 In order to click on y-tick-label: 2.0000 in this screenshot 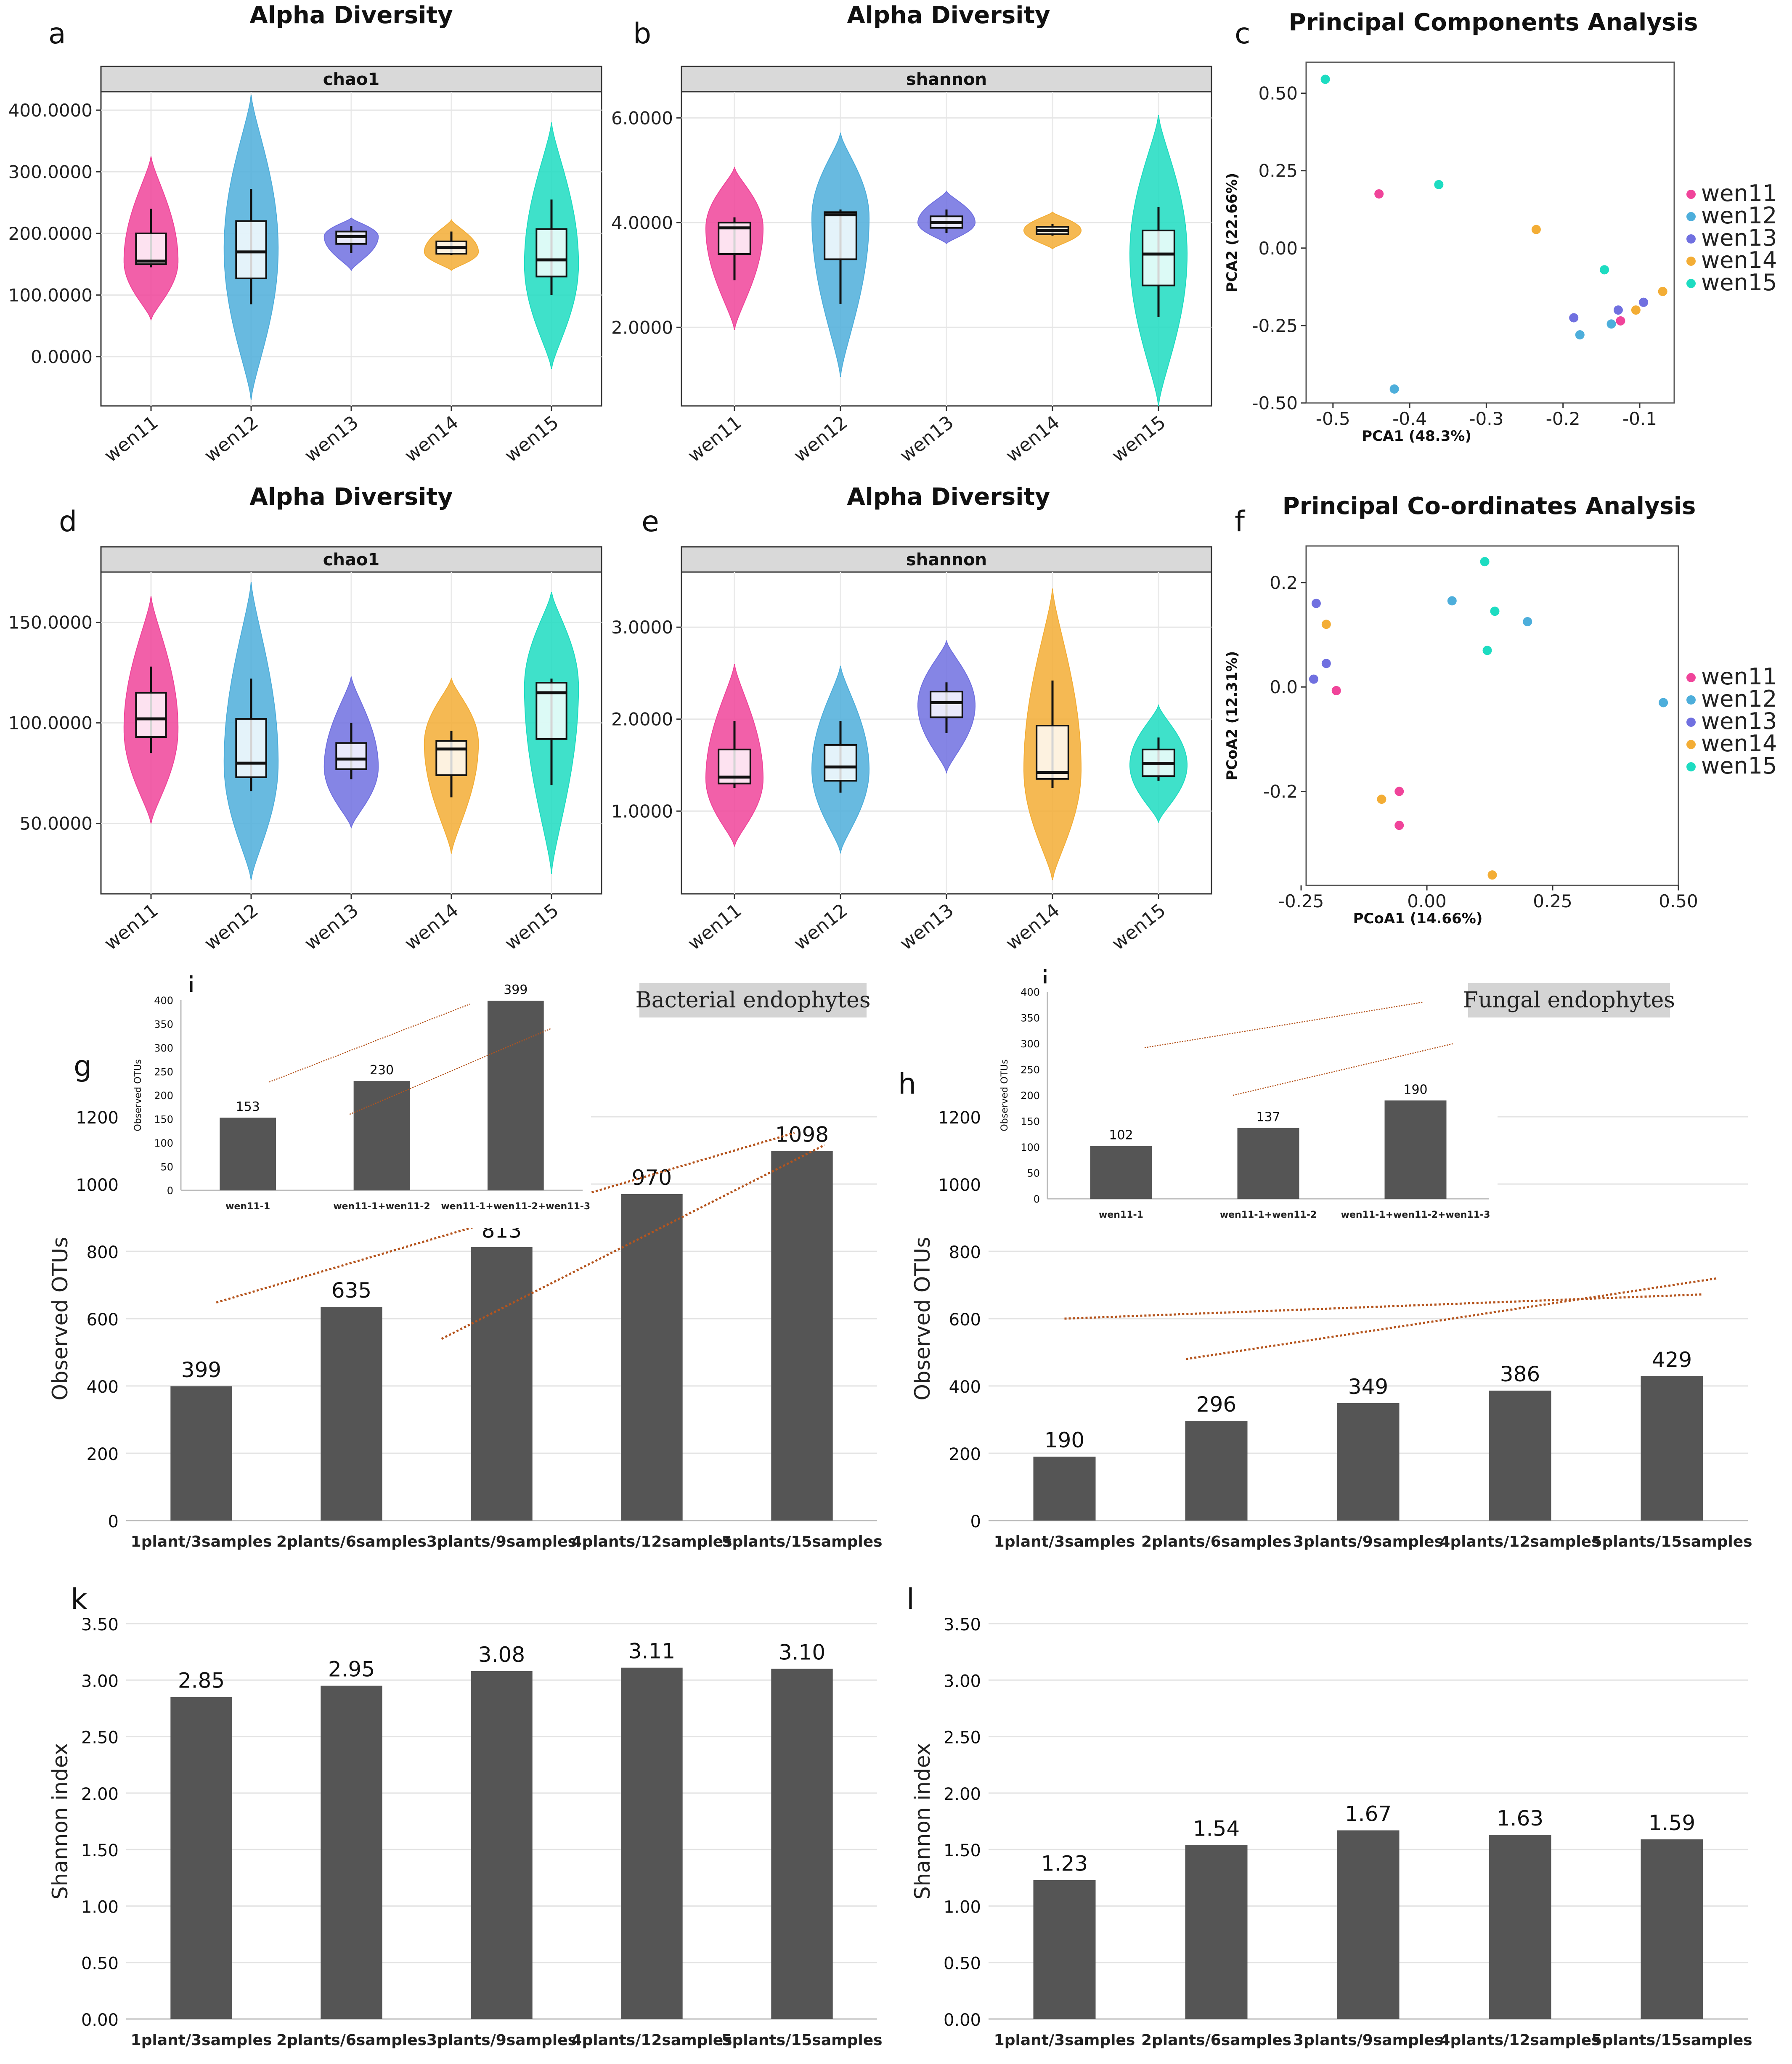, I will do `click(642, 327)`.